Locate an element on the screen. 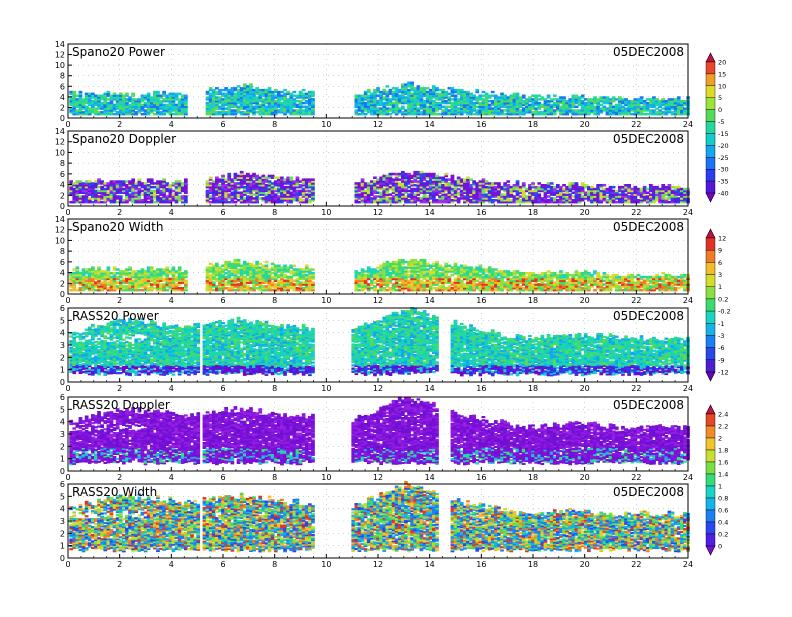 The width and height of the screenshot is (792, 617). x-tick-label: 8 is located at coordinates (274, 124).